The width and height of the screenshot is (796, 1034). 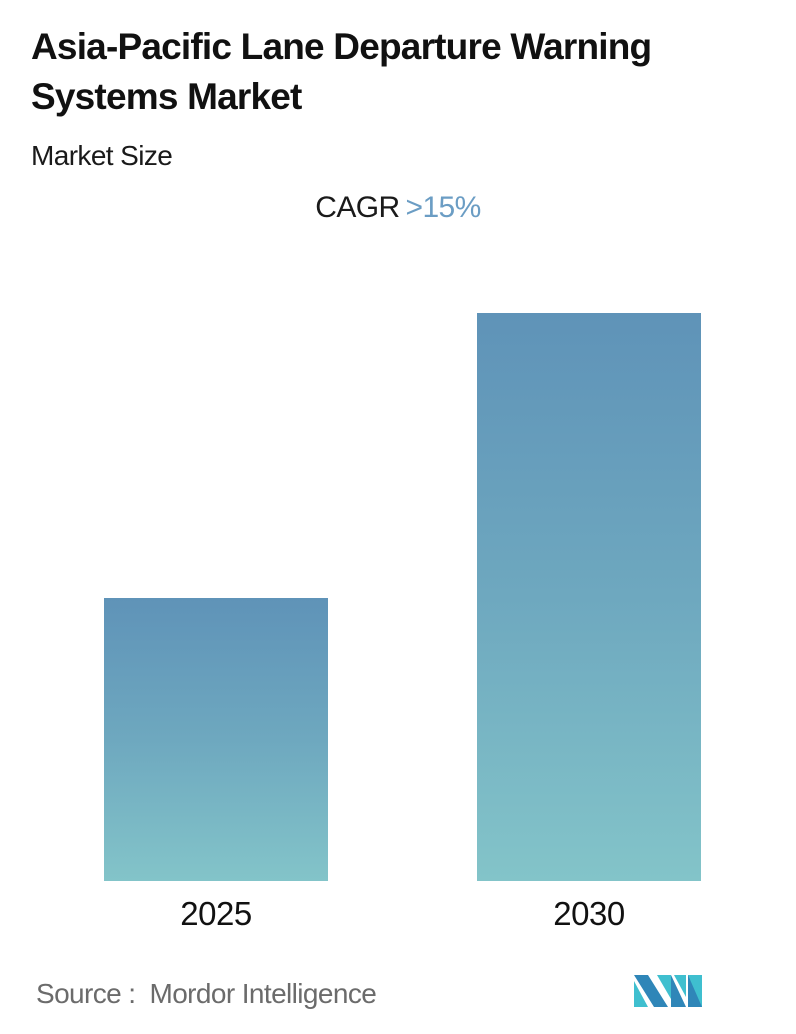 I want to click on x-tick-label-2025: 2025, so click(x=216, y=913).